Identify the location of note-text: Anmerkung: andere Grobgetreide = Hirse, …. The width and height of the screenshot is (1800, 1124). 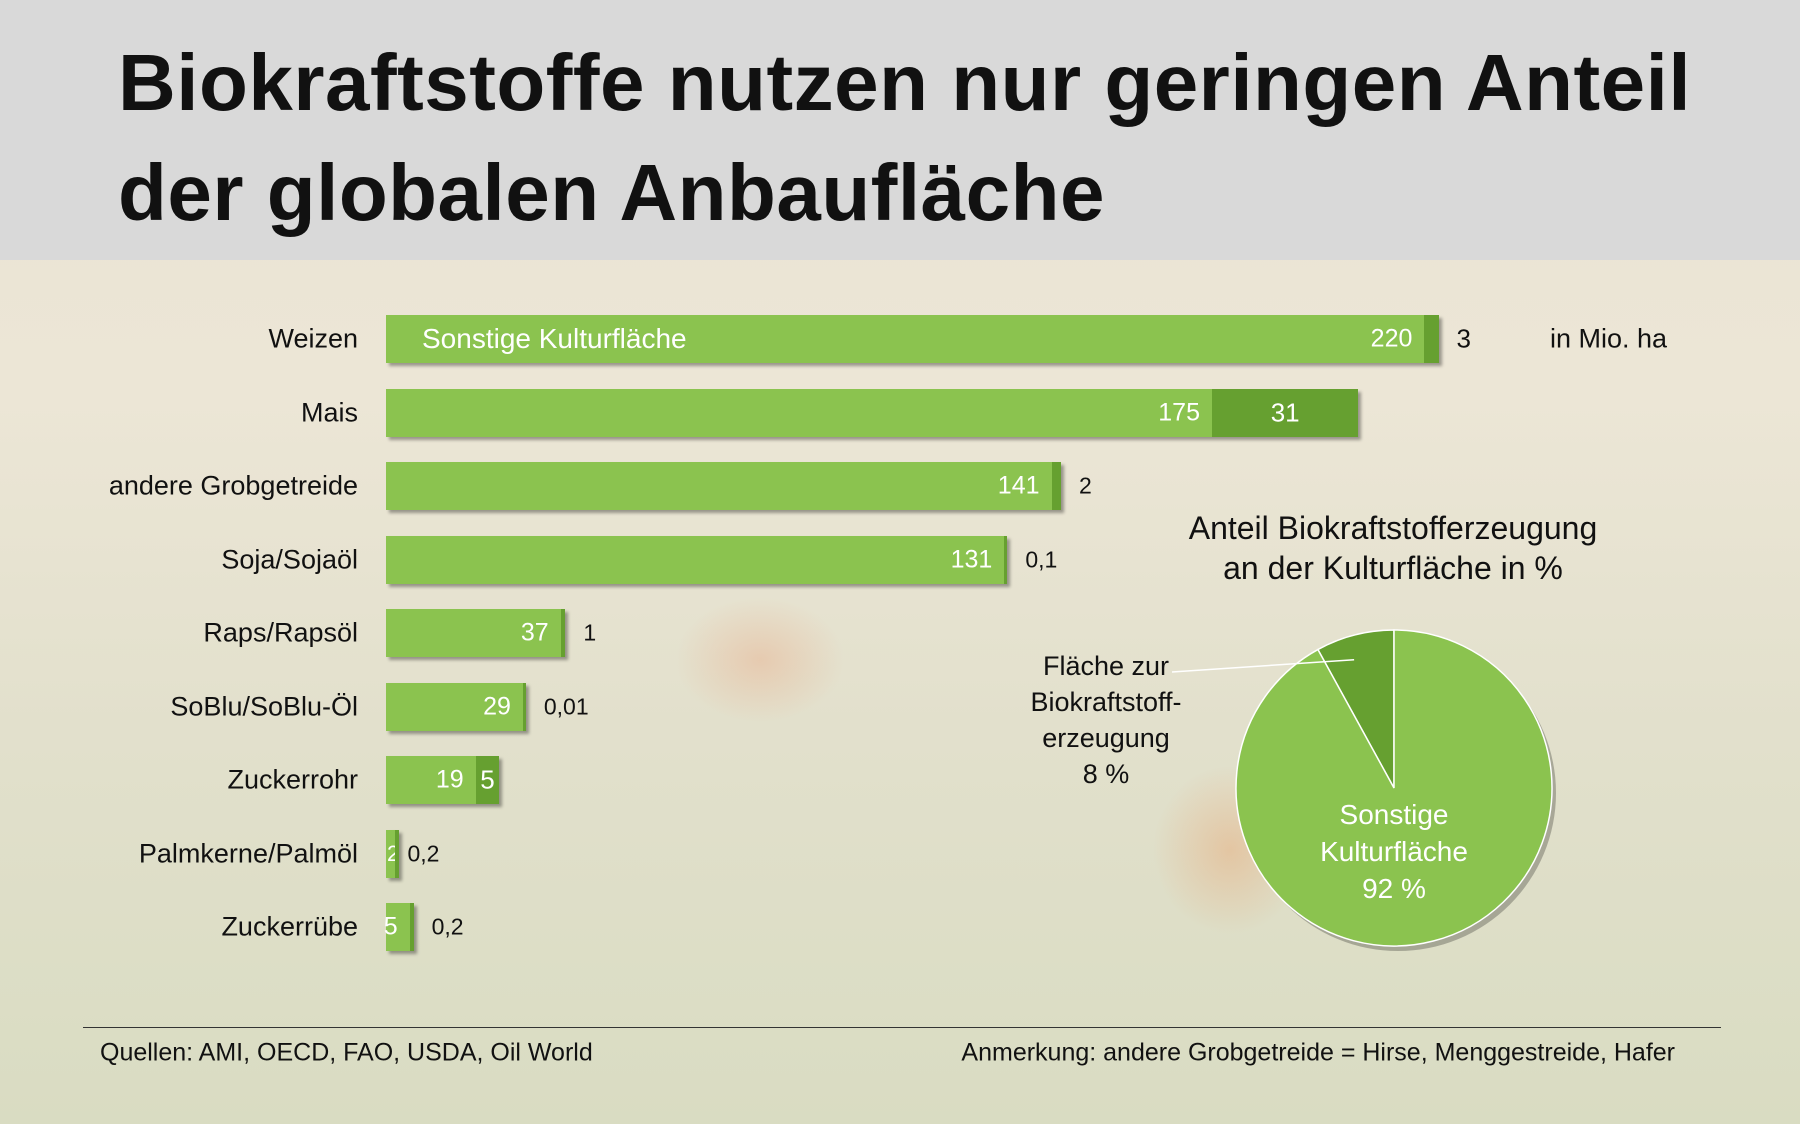
(1318, 1052).